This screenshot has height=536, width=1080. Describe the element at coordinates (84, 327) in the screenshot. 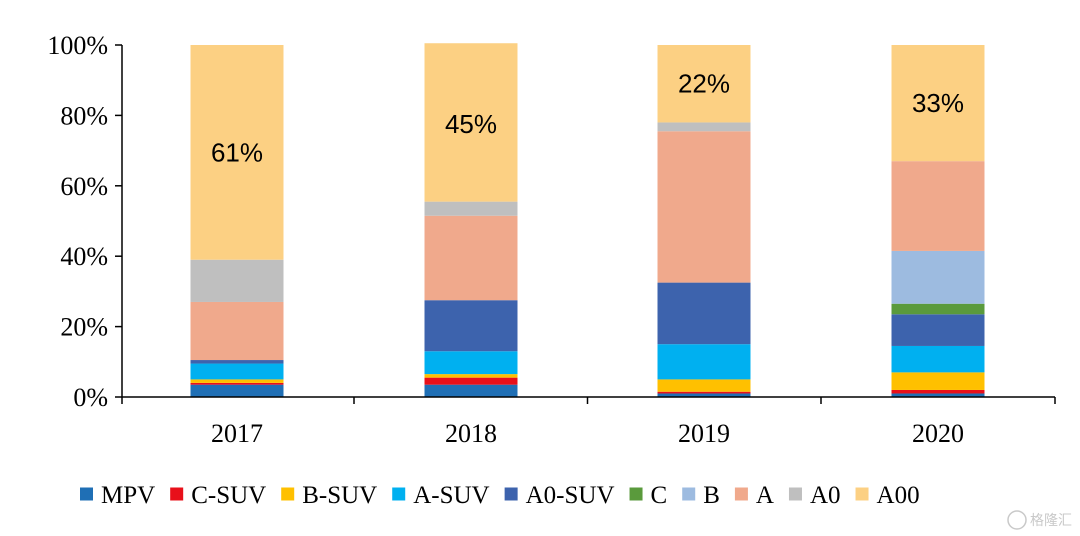

I see `y-tick-label: 20%` at that location.